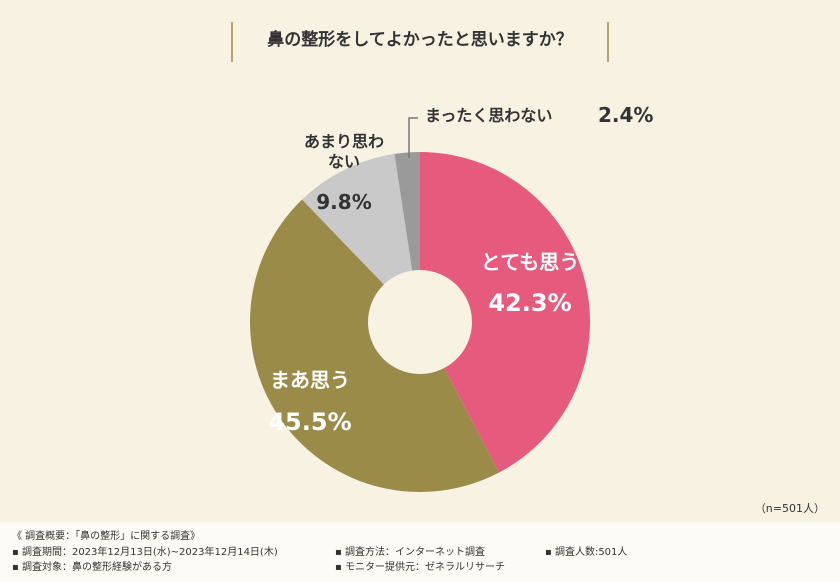 The image size is (840, 582). Describe the element at coordinates (790, 508) in the screenshot. I see `sample-note: （n=501人）` at that location.